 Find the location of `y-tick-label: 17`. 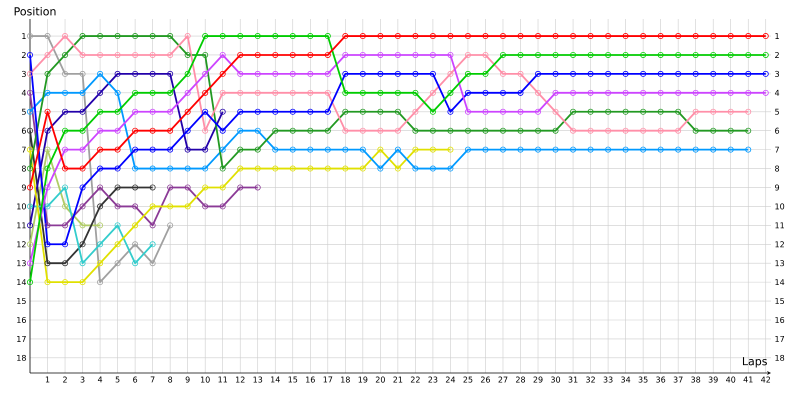

y-tick-label: 17 is located at coordinates (21, 339).